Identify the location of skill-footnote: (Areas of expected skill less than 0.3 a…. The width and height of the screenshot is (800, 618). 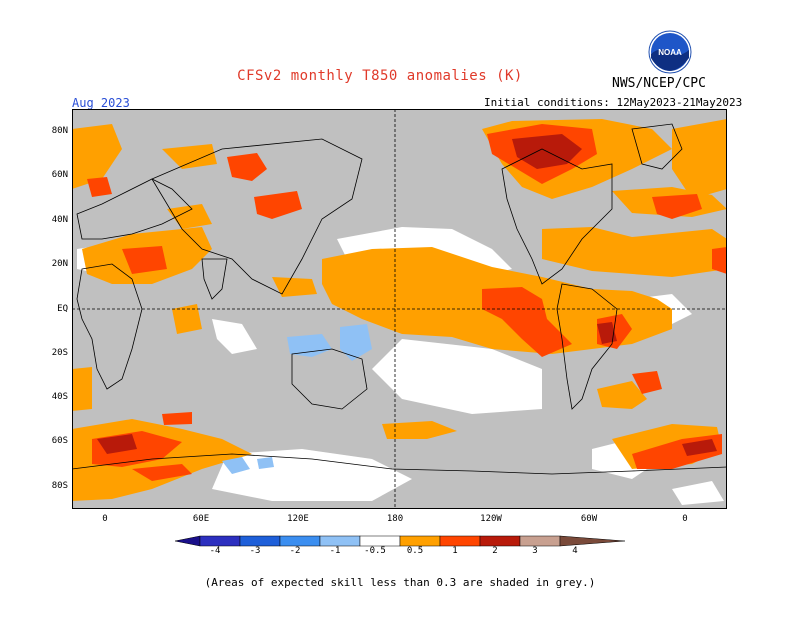
(400, 582).